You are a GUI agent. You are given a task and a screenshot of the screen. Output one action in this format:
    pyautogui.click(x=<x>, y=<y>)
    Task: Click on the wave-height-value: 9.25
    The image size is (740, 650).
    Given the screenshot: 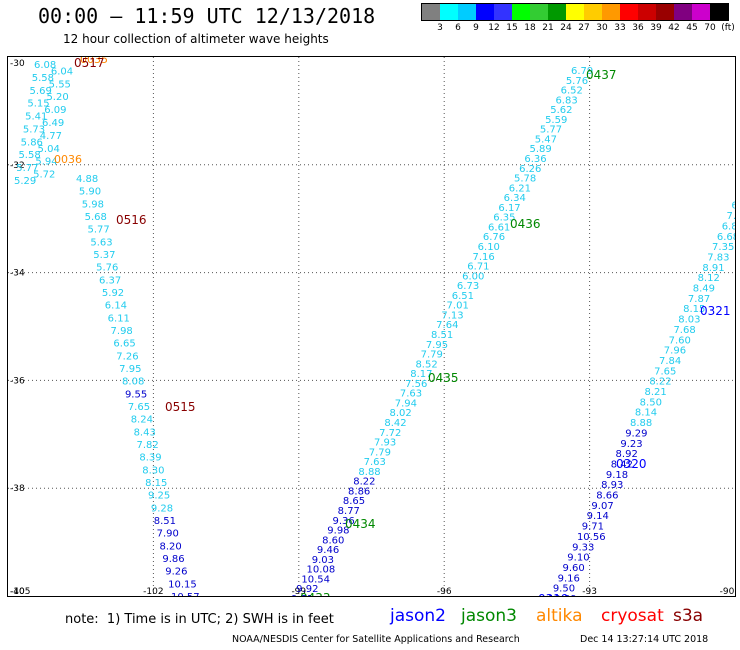 What is the action you would take?
    pyautogui.click(x=159, y=496)
    